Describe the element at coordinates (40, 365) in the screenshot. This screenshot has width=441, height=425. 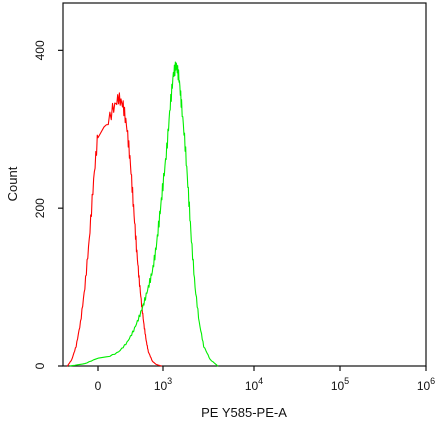
I see `y-tick-label: 0` at that location.